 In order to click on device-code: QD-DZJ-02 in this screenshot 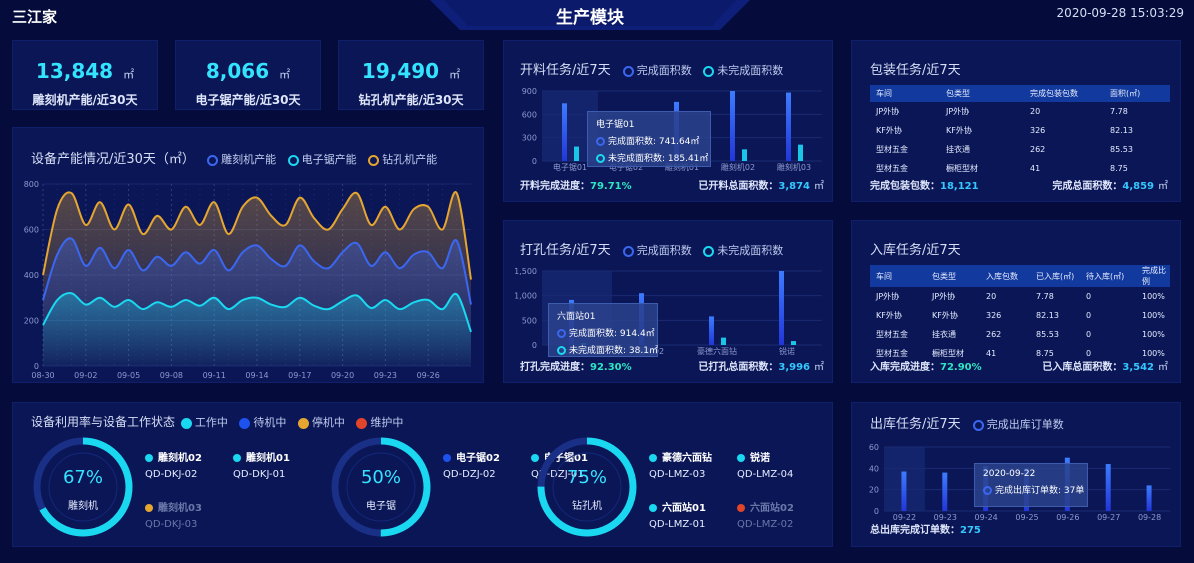, I will do `click(469, 474)`.